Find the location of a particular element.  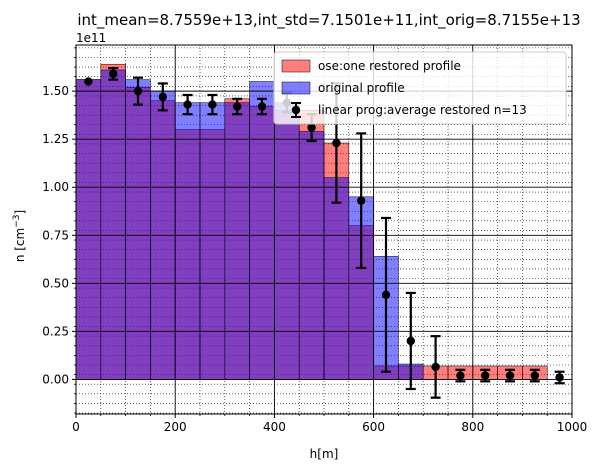

x-tick-label: 200 is located at coordinates (175, 427).